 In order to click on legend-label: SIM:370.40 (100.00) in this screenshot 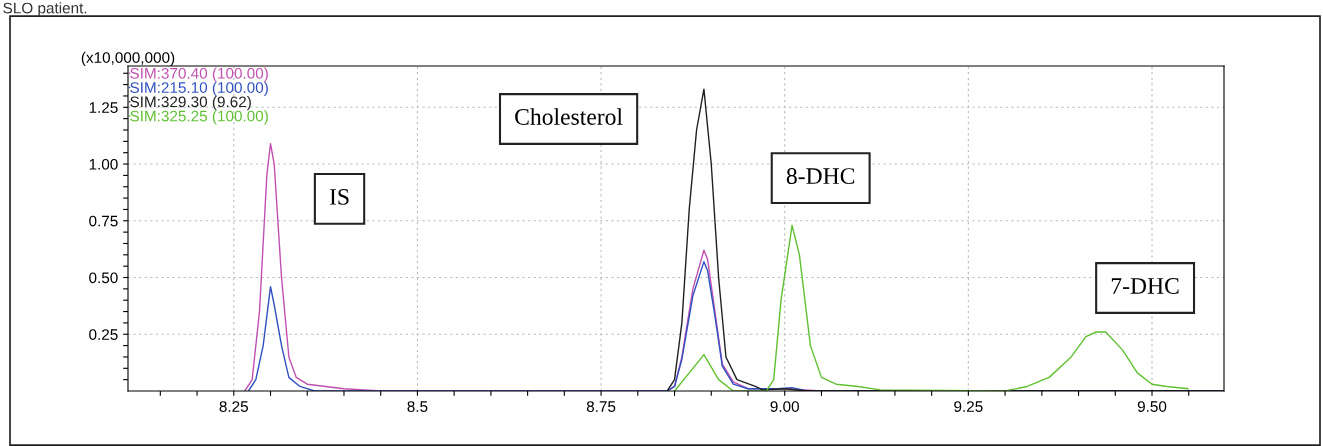, I will do `click(199, 74)`.